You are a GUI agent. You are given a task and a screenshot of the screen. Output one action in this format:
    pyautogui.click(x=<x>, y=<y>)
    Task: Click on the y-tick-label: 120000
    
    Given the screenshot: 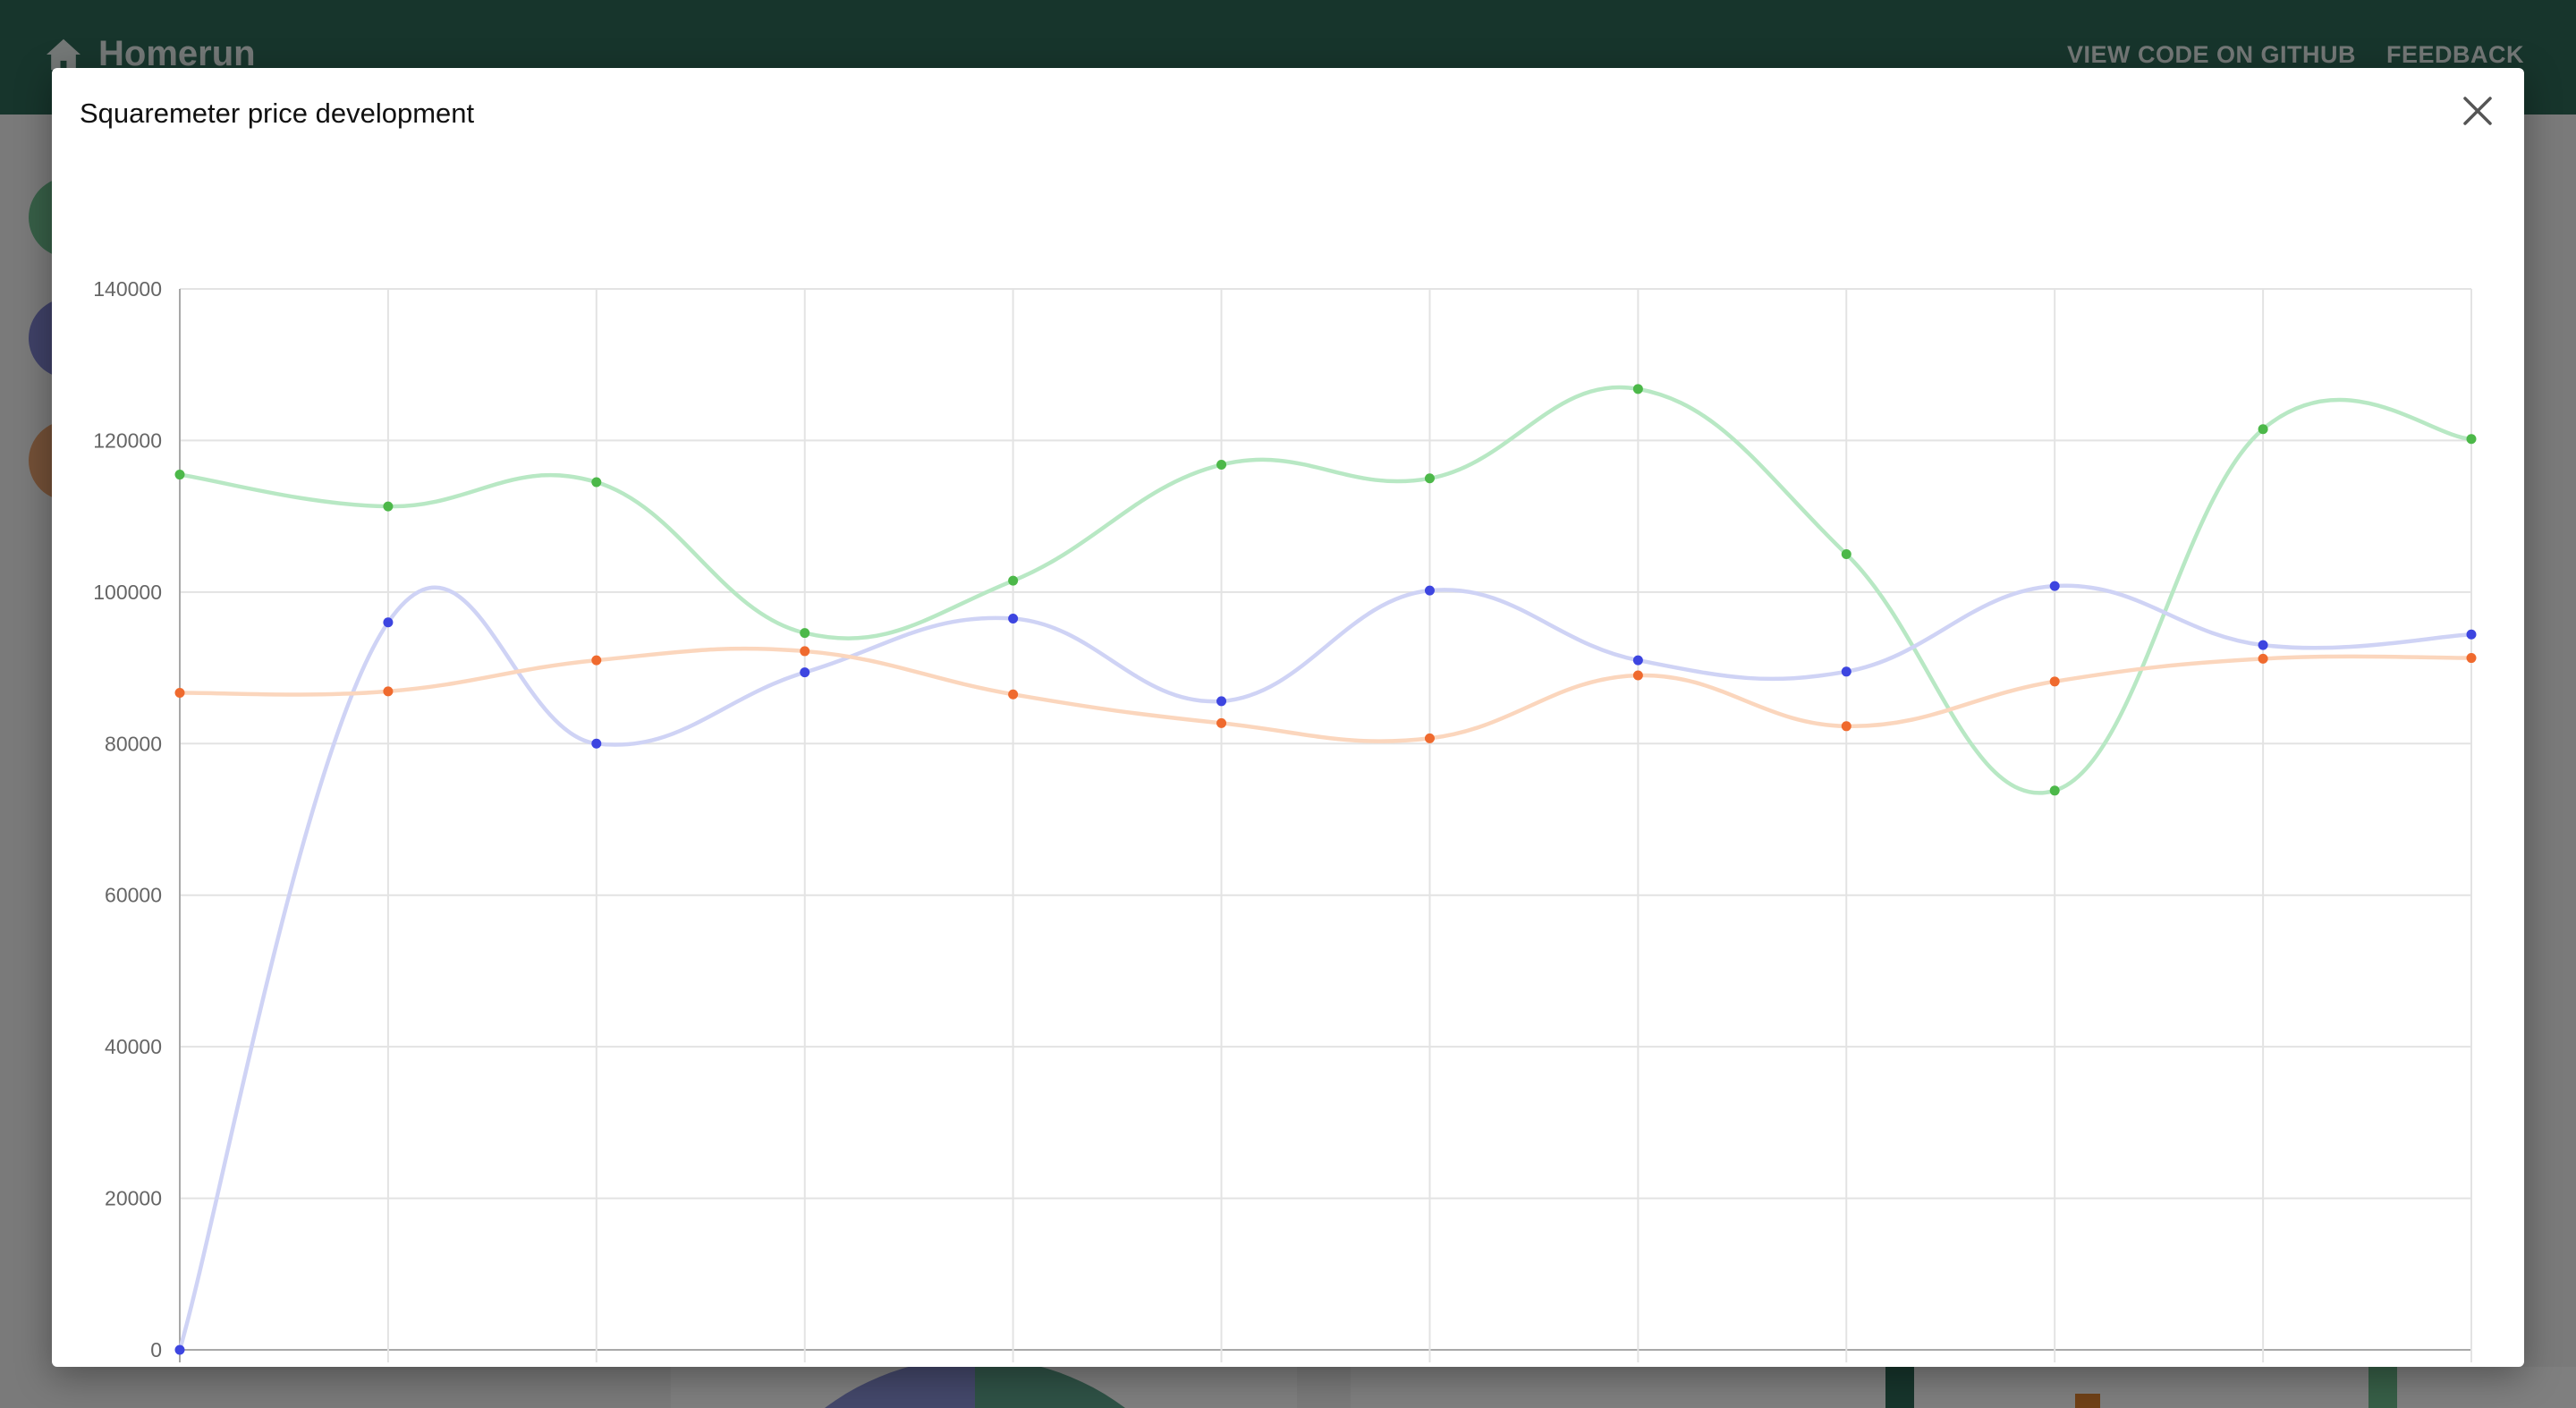 What is the action you would take?
    pyautogui.click(x=127, y=440)
    